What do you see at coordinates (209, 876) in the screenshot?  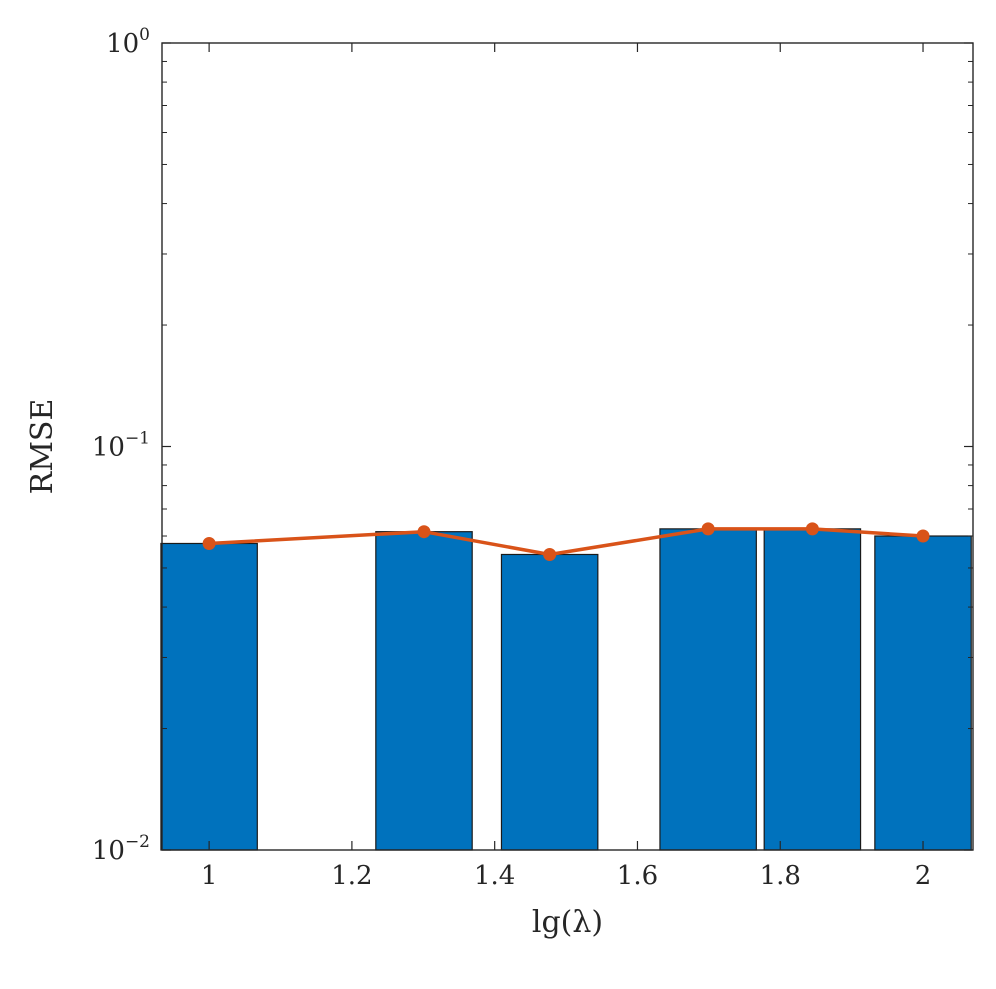 I see `x-tick-label-1: 1` at bounding box center [209, 876].